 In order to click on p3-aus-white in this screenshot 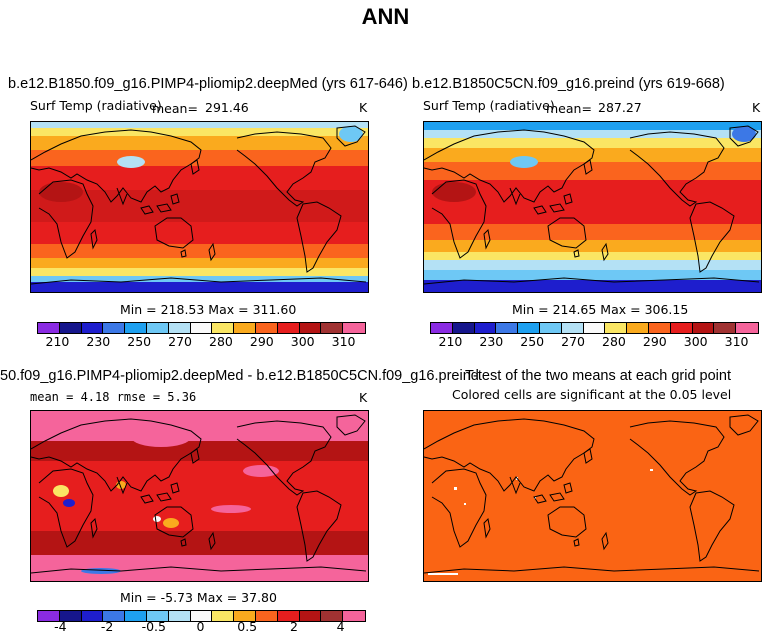, I will do `click(157, 519)`.